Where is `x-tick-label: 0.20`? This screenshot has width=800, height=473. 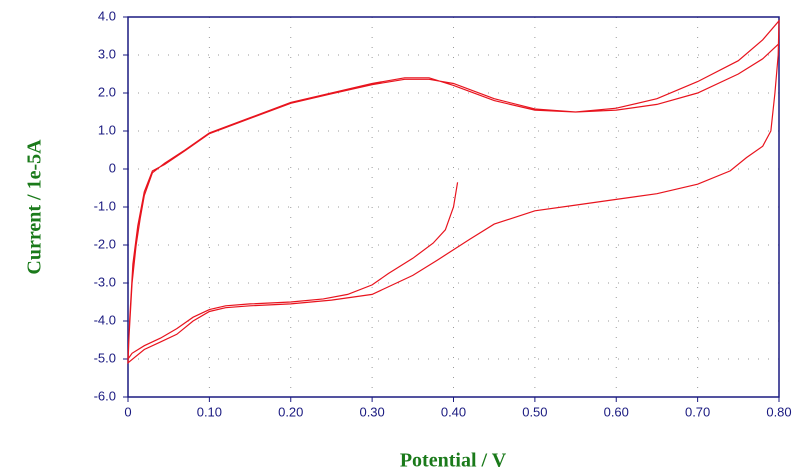
x-tick-label: 0.20 is located at coordinates (290, 411).